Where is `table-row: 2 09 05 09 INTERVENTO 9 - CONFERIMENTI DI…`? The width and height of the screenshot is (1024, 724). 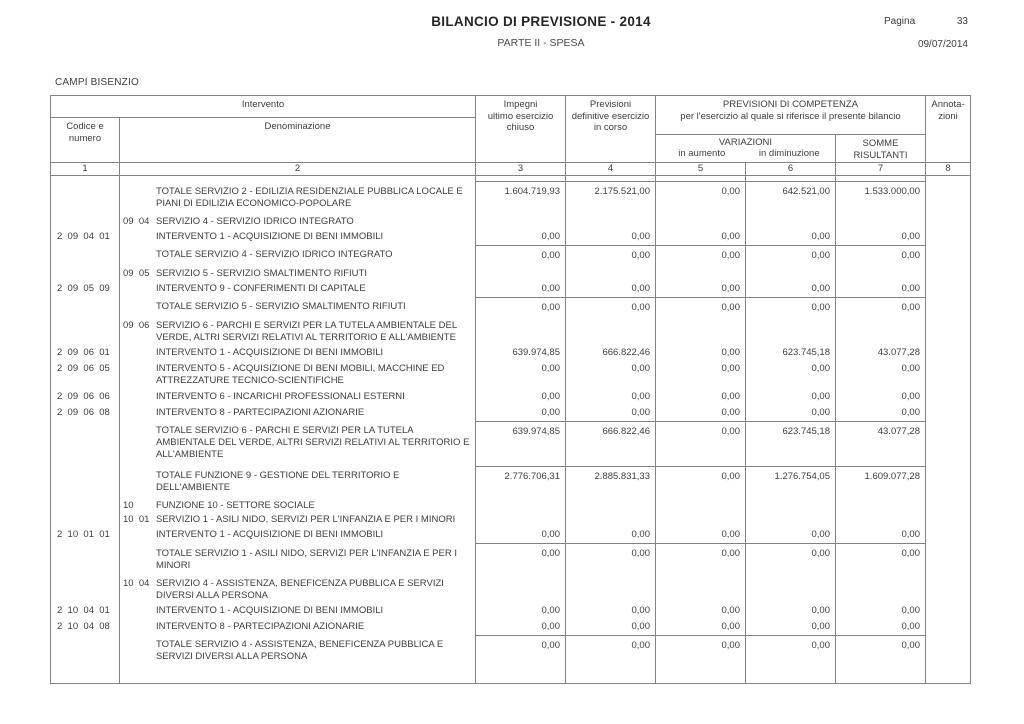
table-row: 2 09 05 09 INTERVENTO 9 - CONFERIMENTI DI… is located at coordinates (510, 288).